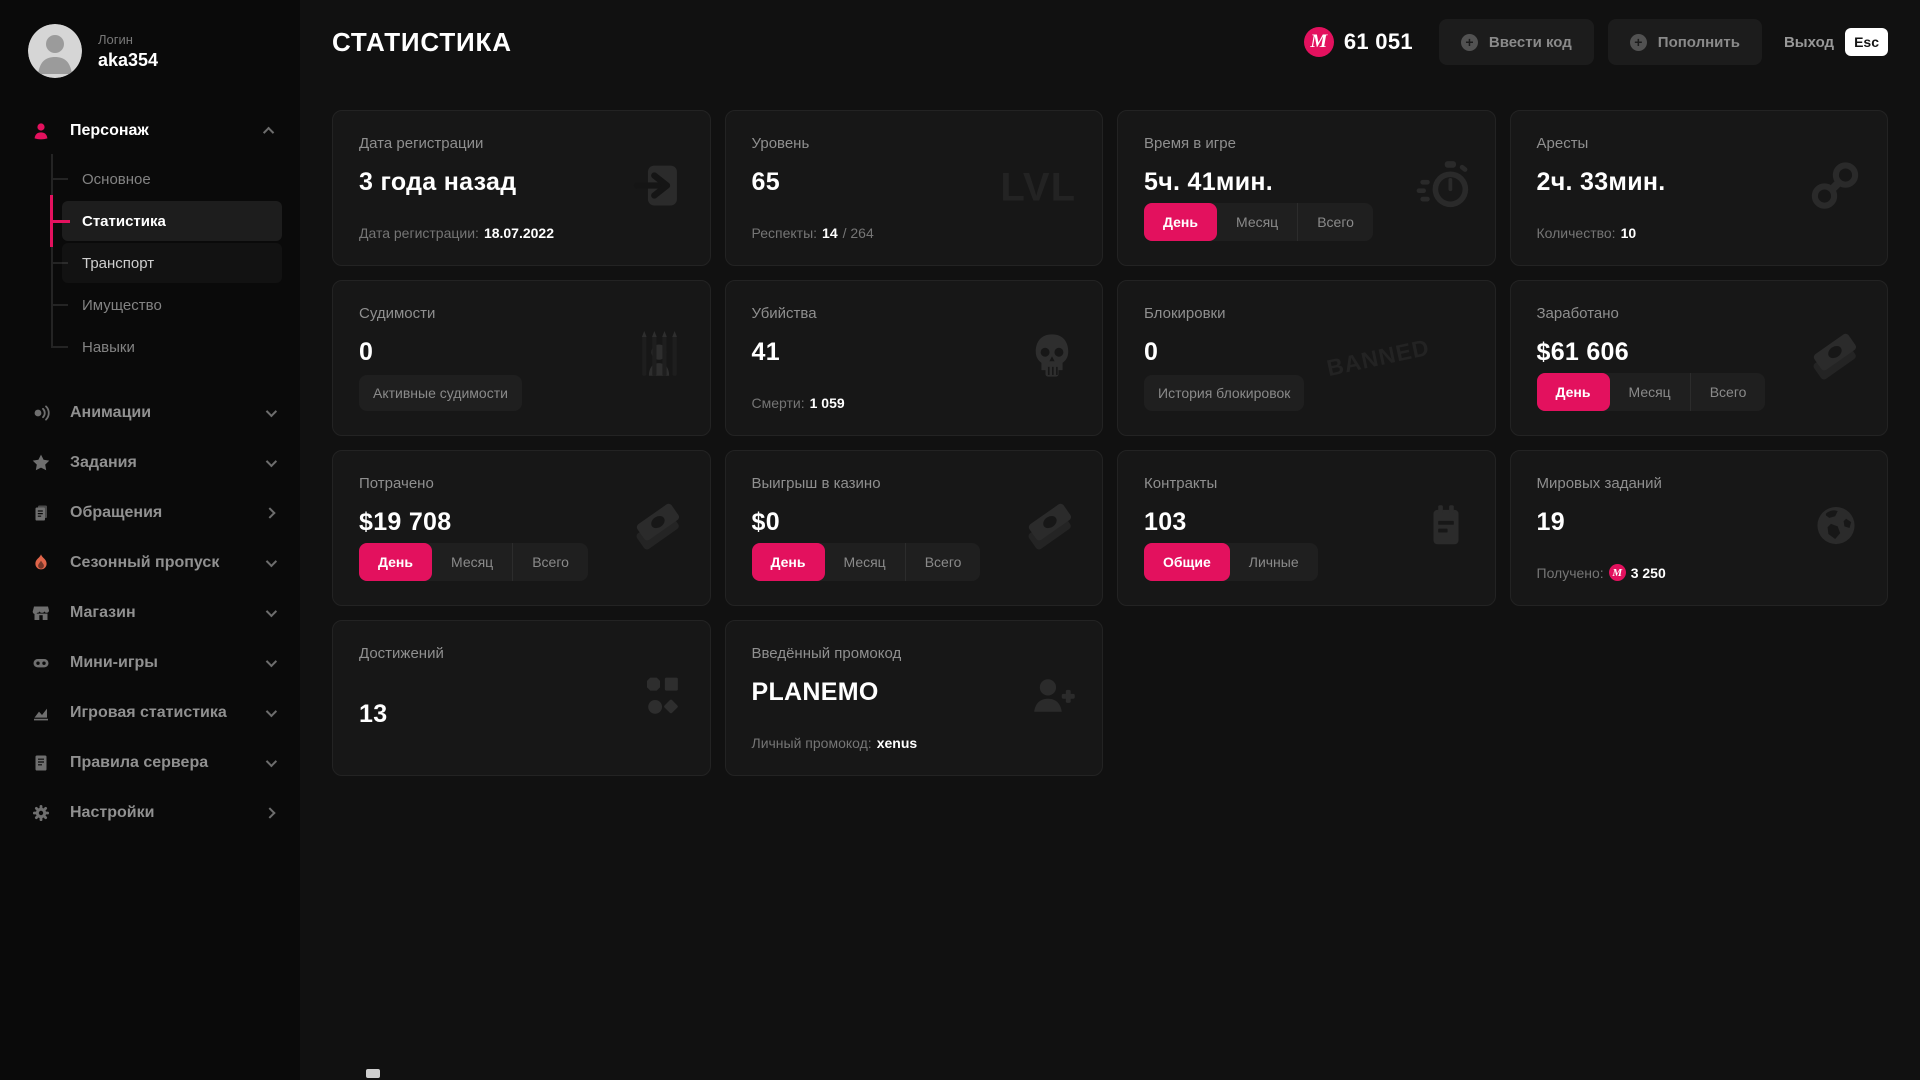 The image size is (1920, 1080). I want to click on sidebar-item-statistics: Статистика, so click(150, 221).